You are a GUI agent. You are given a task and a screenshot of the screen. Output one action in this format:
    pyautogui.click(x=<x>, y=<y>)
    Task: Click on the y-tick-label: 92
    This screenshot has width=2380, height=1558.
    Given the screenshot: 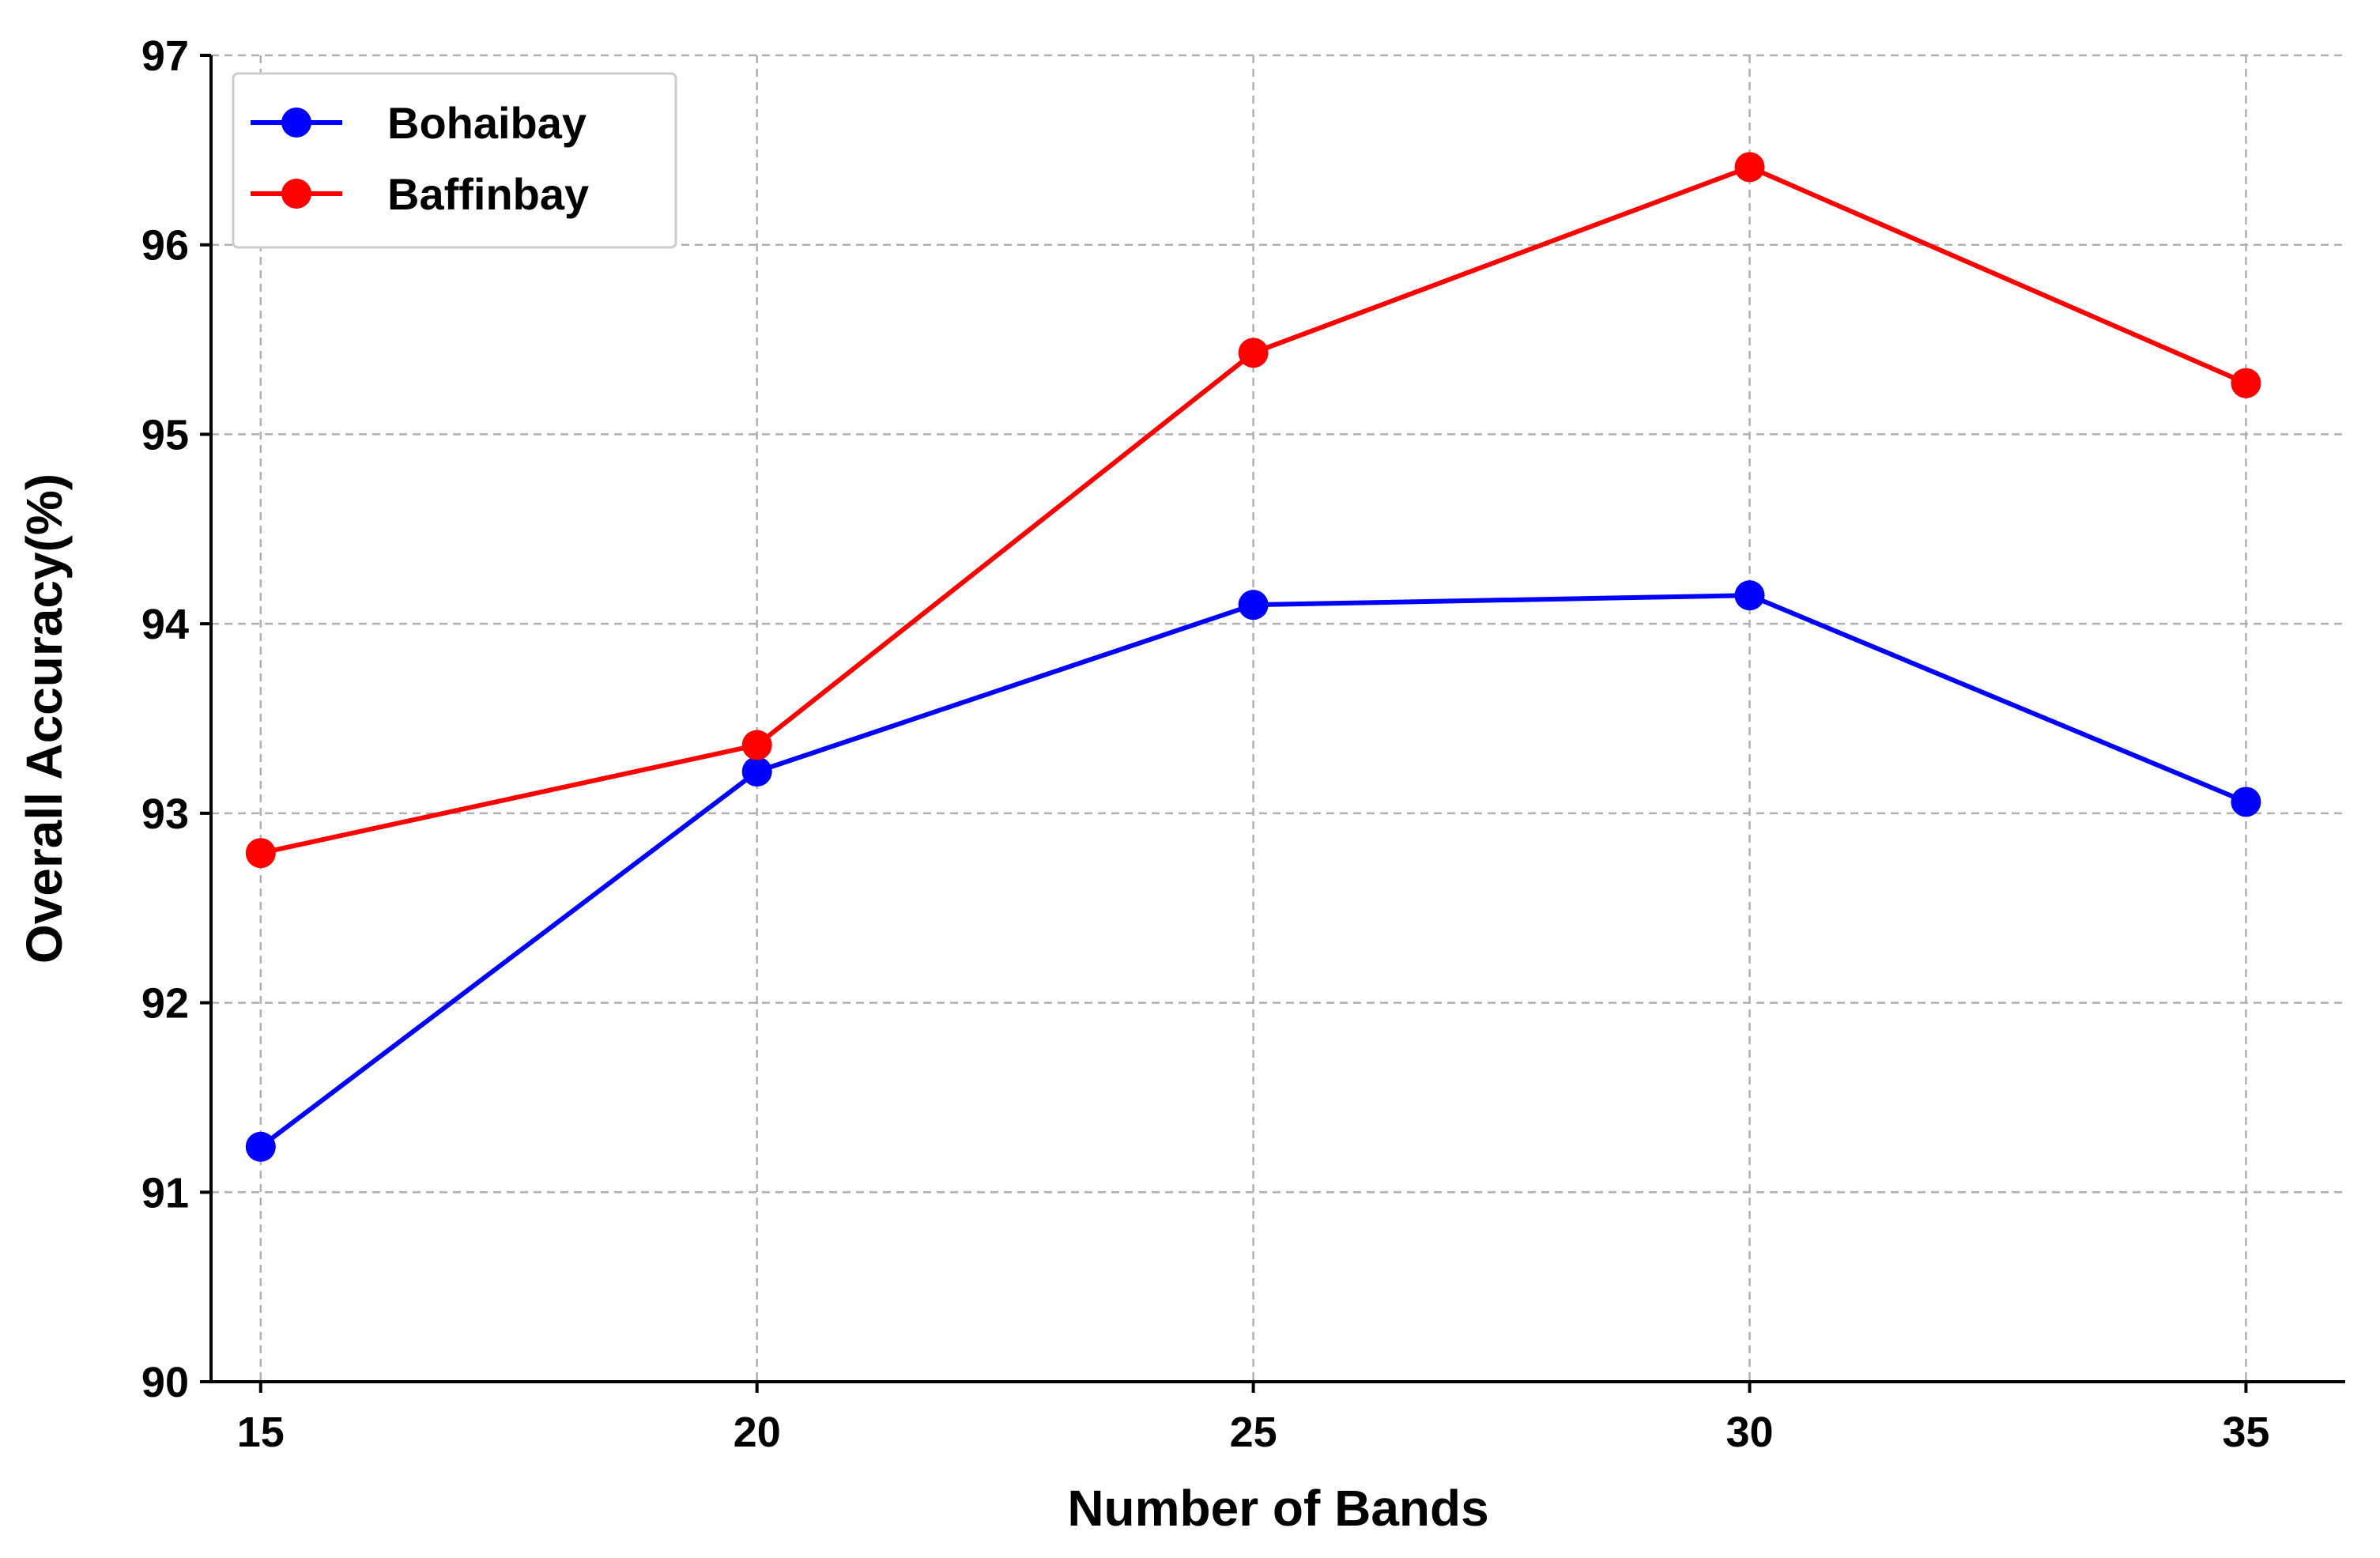 What is the action you would take?
    pyautogui.click(x=165, y=1004)
    